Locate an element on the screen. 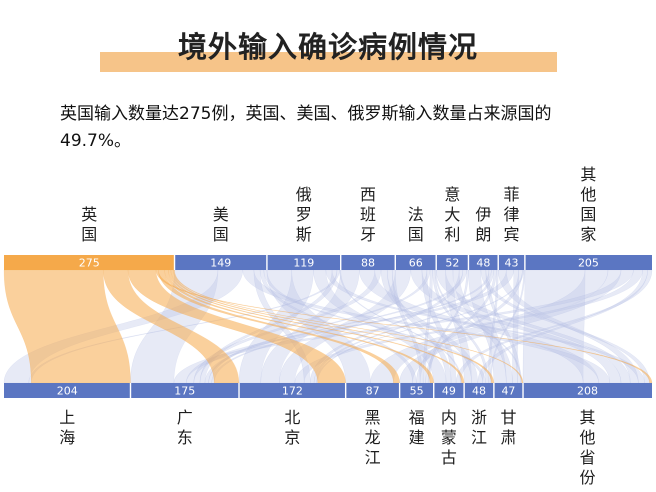  source-bar-其他国家 is located at coordinates (588, 262).